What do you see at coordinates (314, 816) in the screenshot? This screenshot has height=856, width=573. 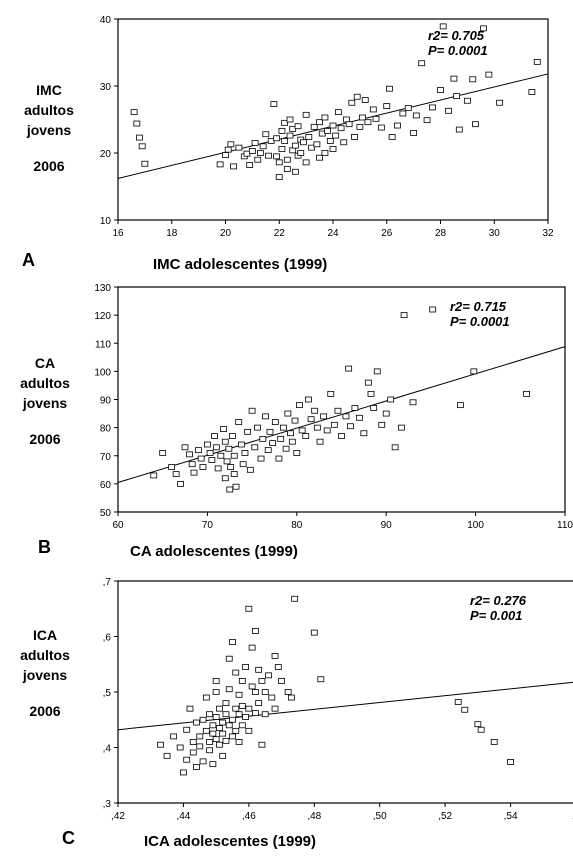 I see `x-tick-label: ,48` at bounding box center [314, 816].